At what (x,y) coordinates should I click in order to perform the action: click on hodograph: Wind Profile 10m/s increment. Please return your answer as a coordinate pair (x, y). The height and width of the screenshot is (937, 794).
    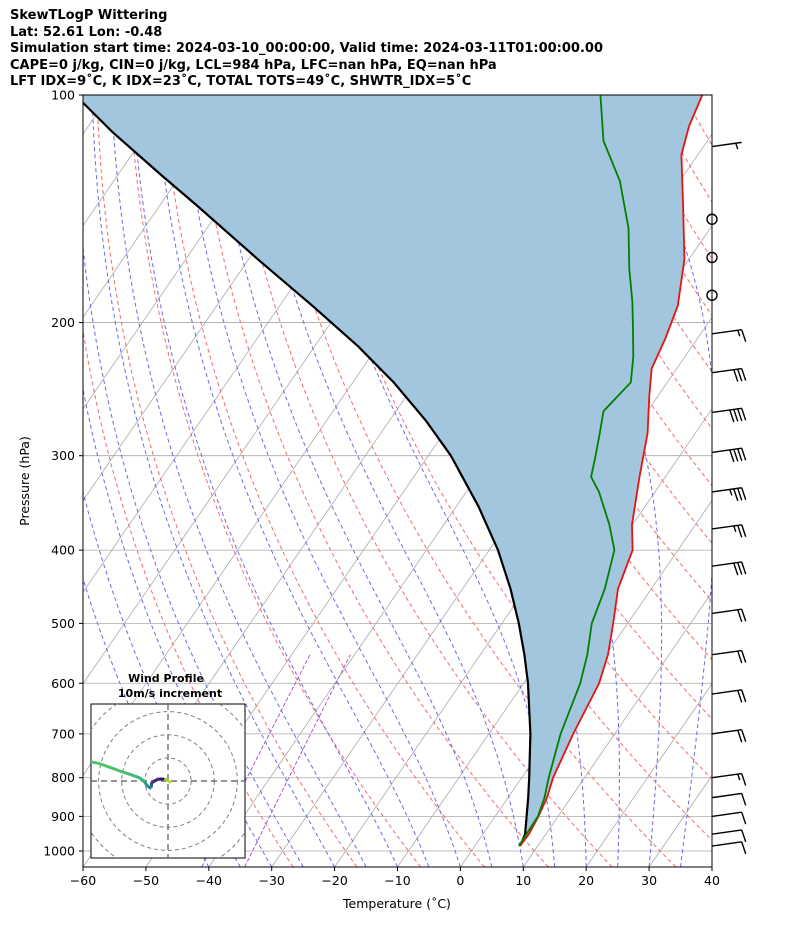
    Looking at the image, I should click on (168, 765).